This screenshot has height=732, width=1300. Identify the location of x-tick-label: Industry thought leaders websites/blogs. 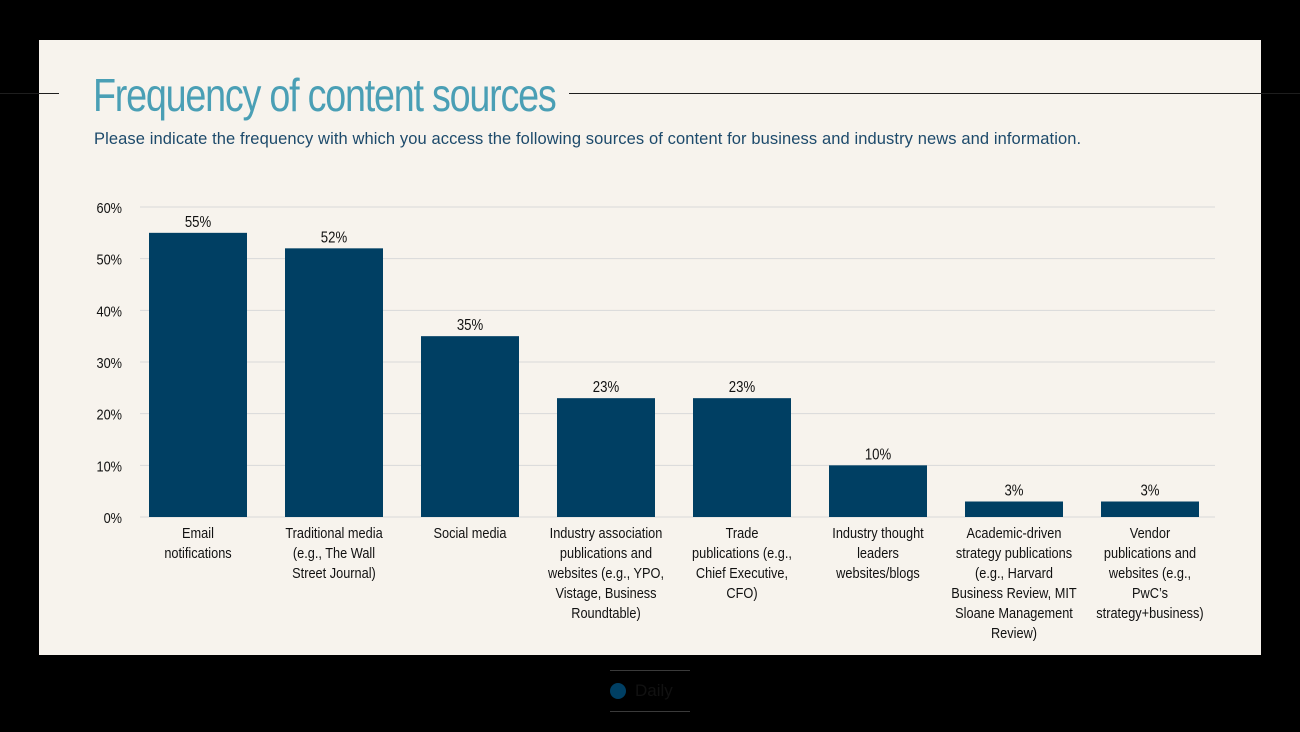
(878, 554).